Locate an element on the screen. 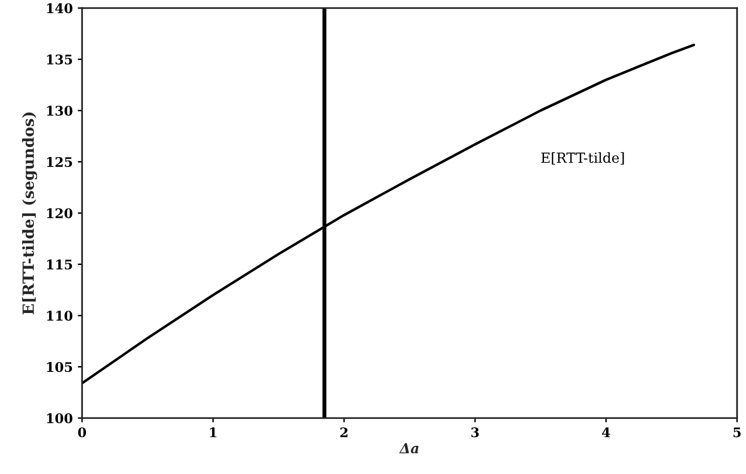 Image resolution: width=746 pixels, height=474 pixels. x-tick-label: 3 is located at coordinates (475, 432).